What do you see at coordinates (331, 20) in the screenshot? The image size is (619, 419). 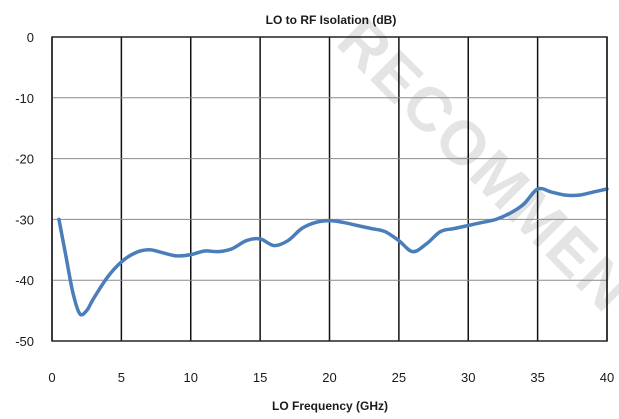 I see `chart-title: LO to RF Isolation (dB)` at bounding box center [331, 20].